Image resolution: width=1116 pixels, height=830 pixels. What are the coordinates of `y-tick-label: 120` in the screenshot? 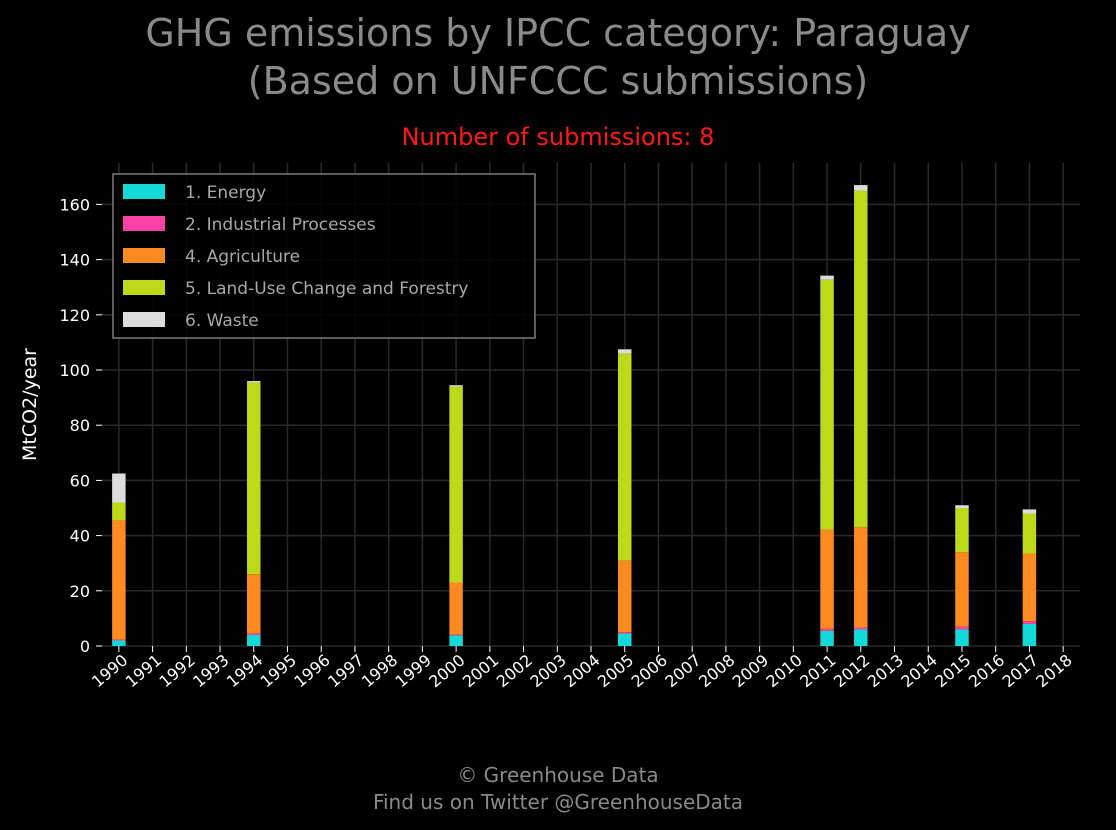 It's located at (74, 315).